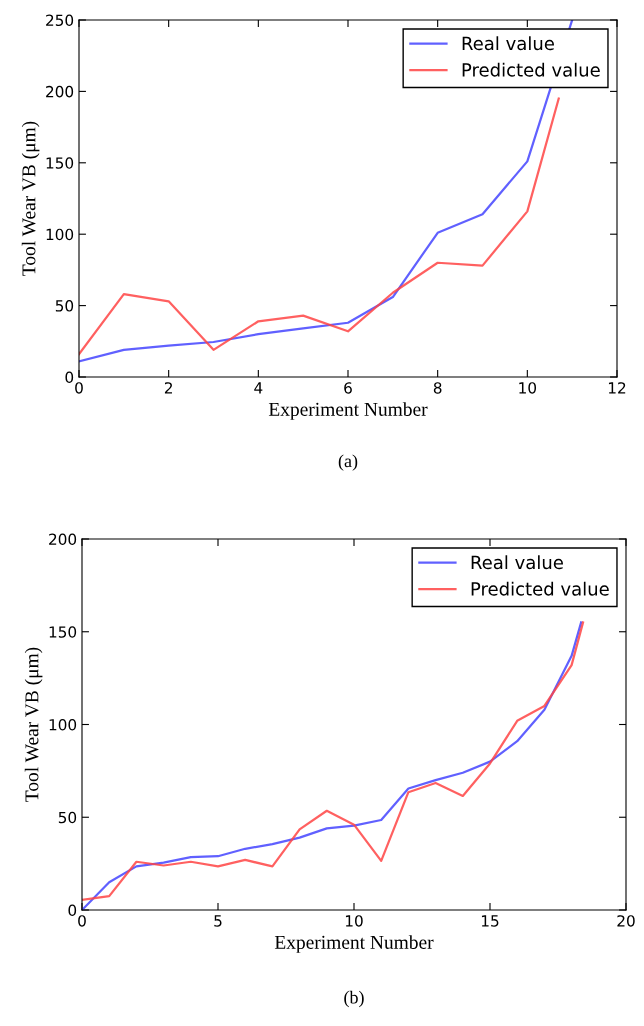 The image size is (644, 1026). I want to click on text: (b), so click(354, 999).